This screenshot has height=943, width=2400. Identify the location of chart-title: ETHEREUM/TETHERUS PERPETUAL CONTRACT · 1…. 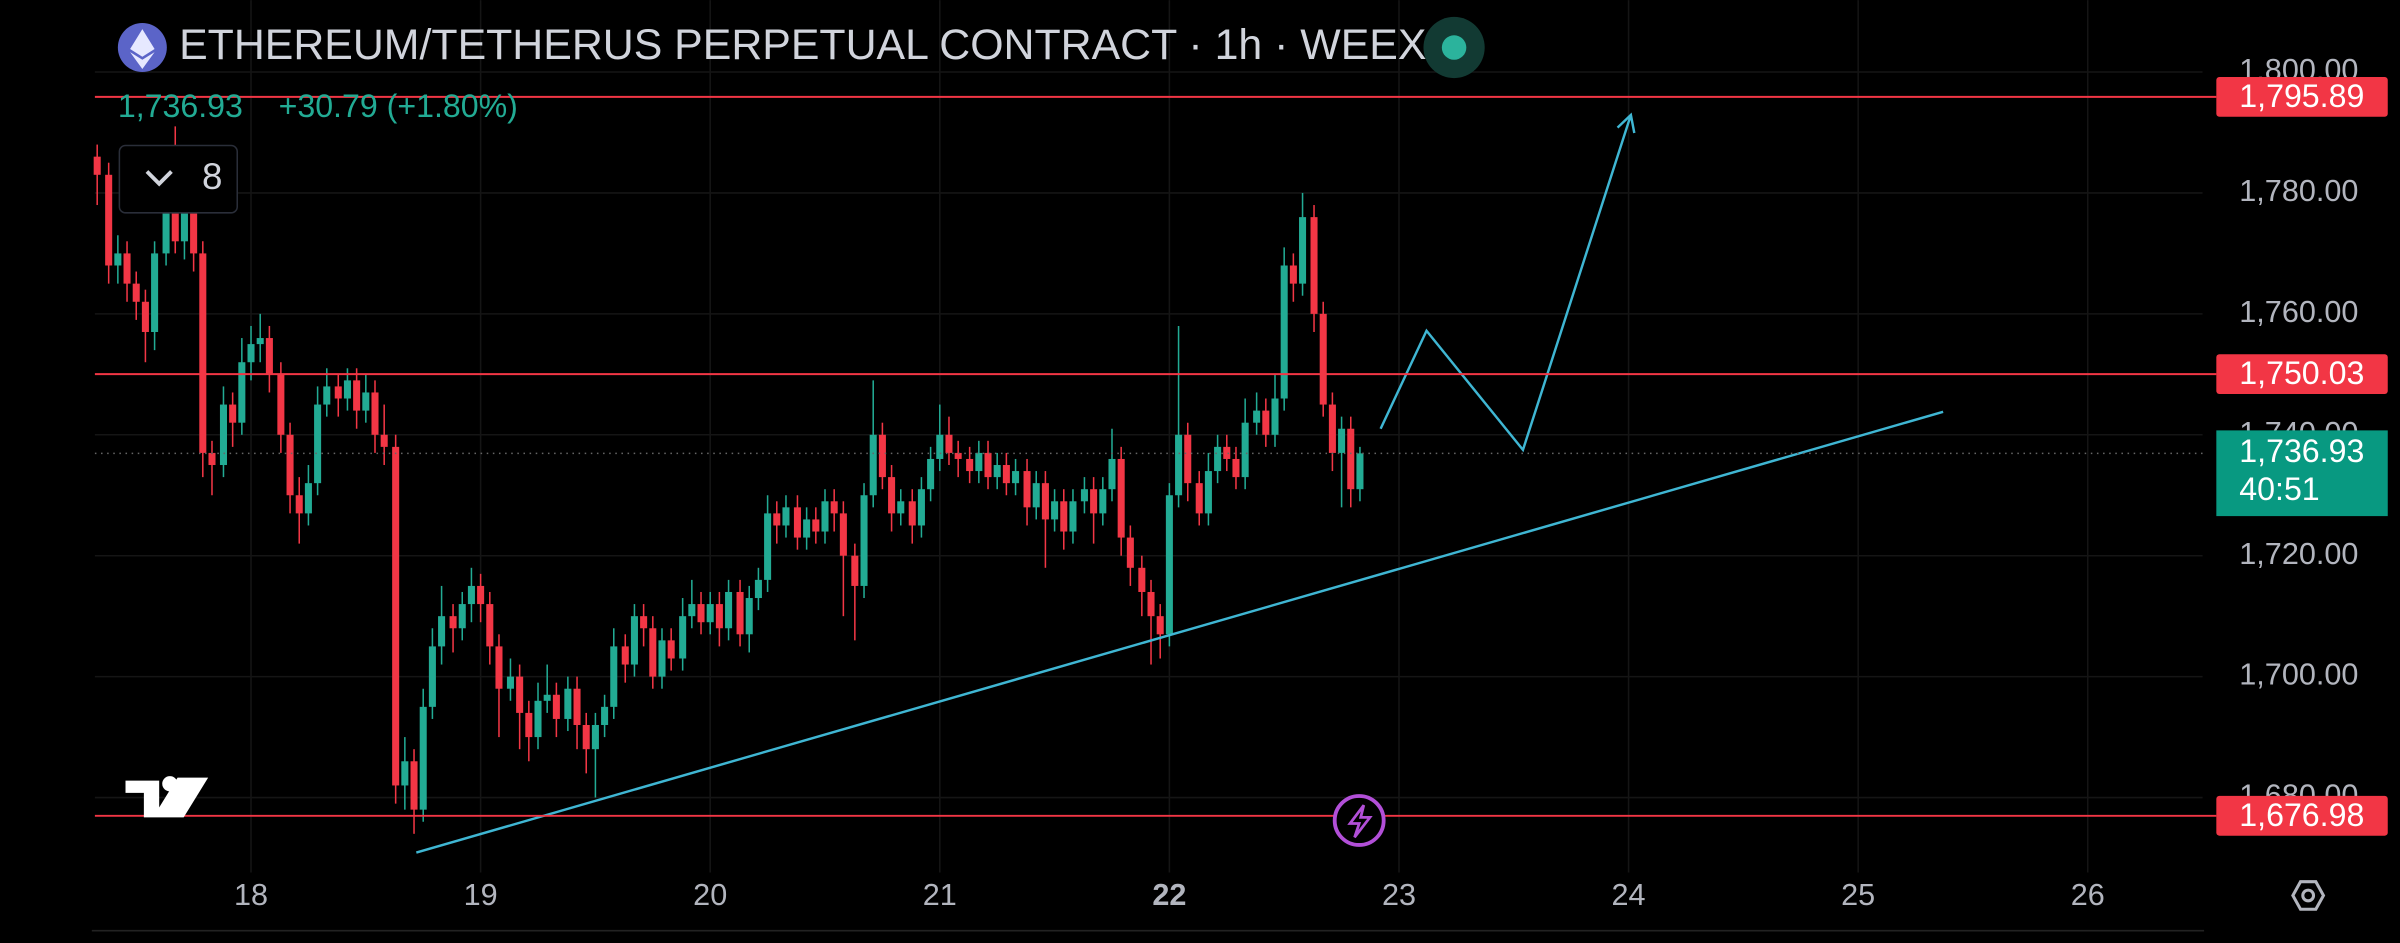
(802, 45).